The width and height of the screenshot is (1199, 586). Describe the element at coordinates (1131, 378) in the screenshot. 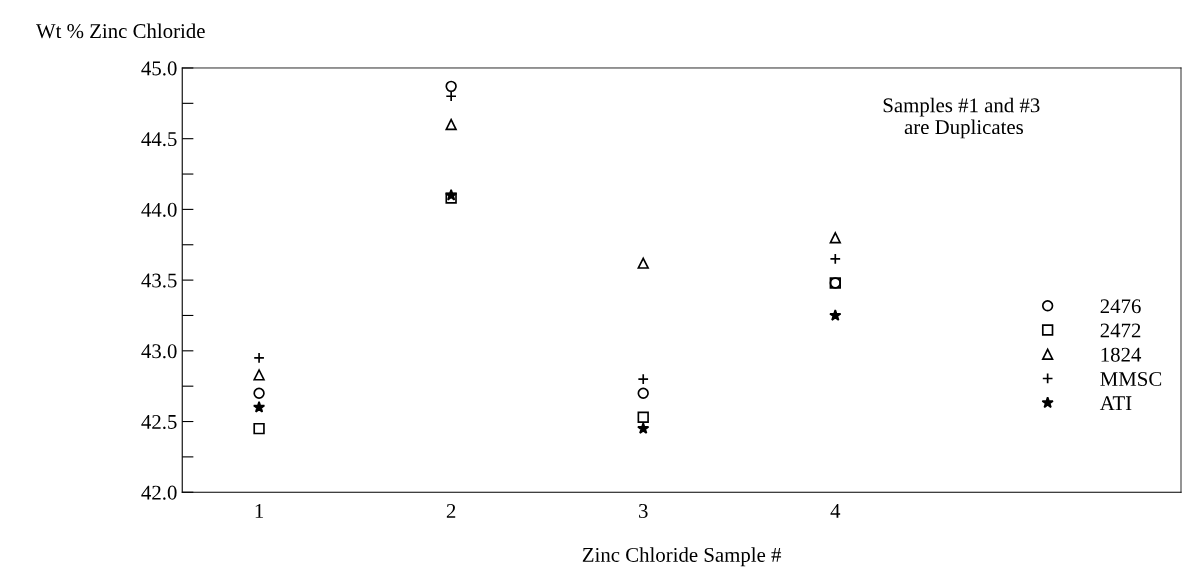

I see `legend-label: MMSC` at that location.